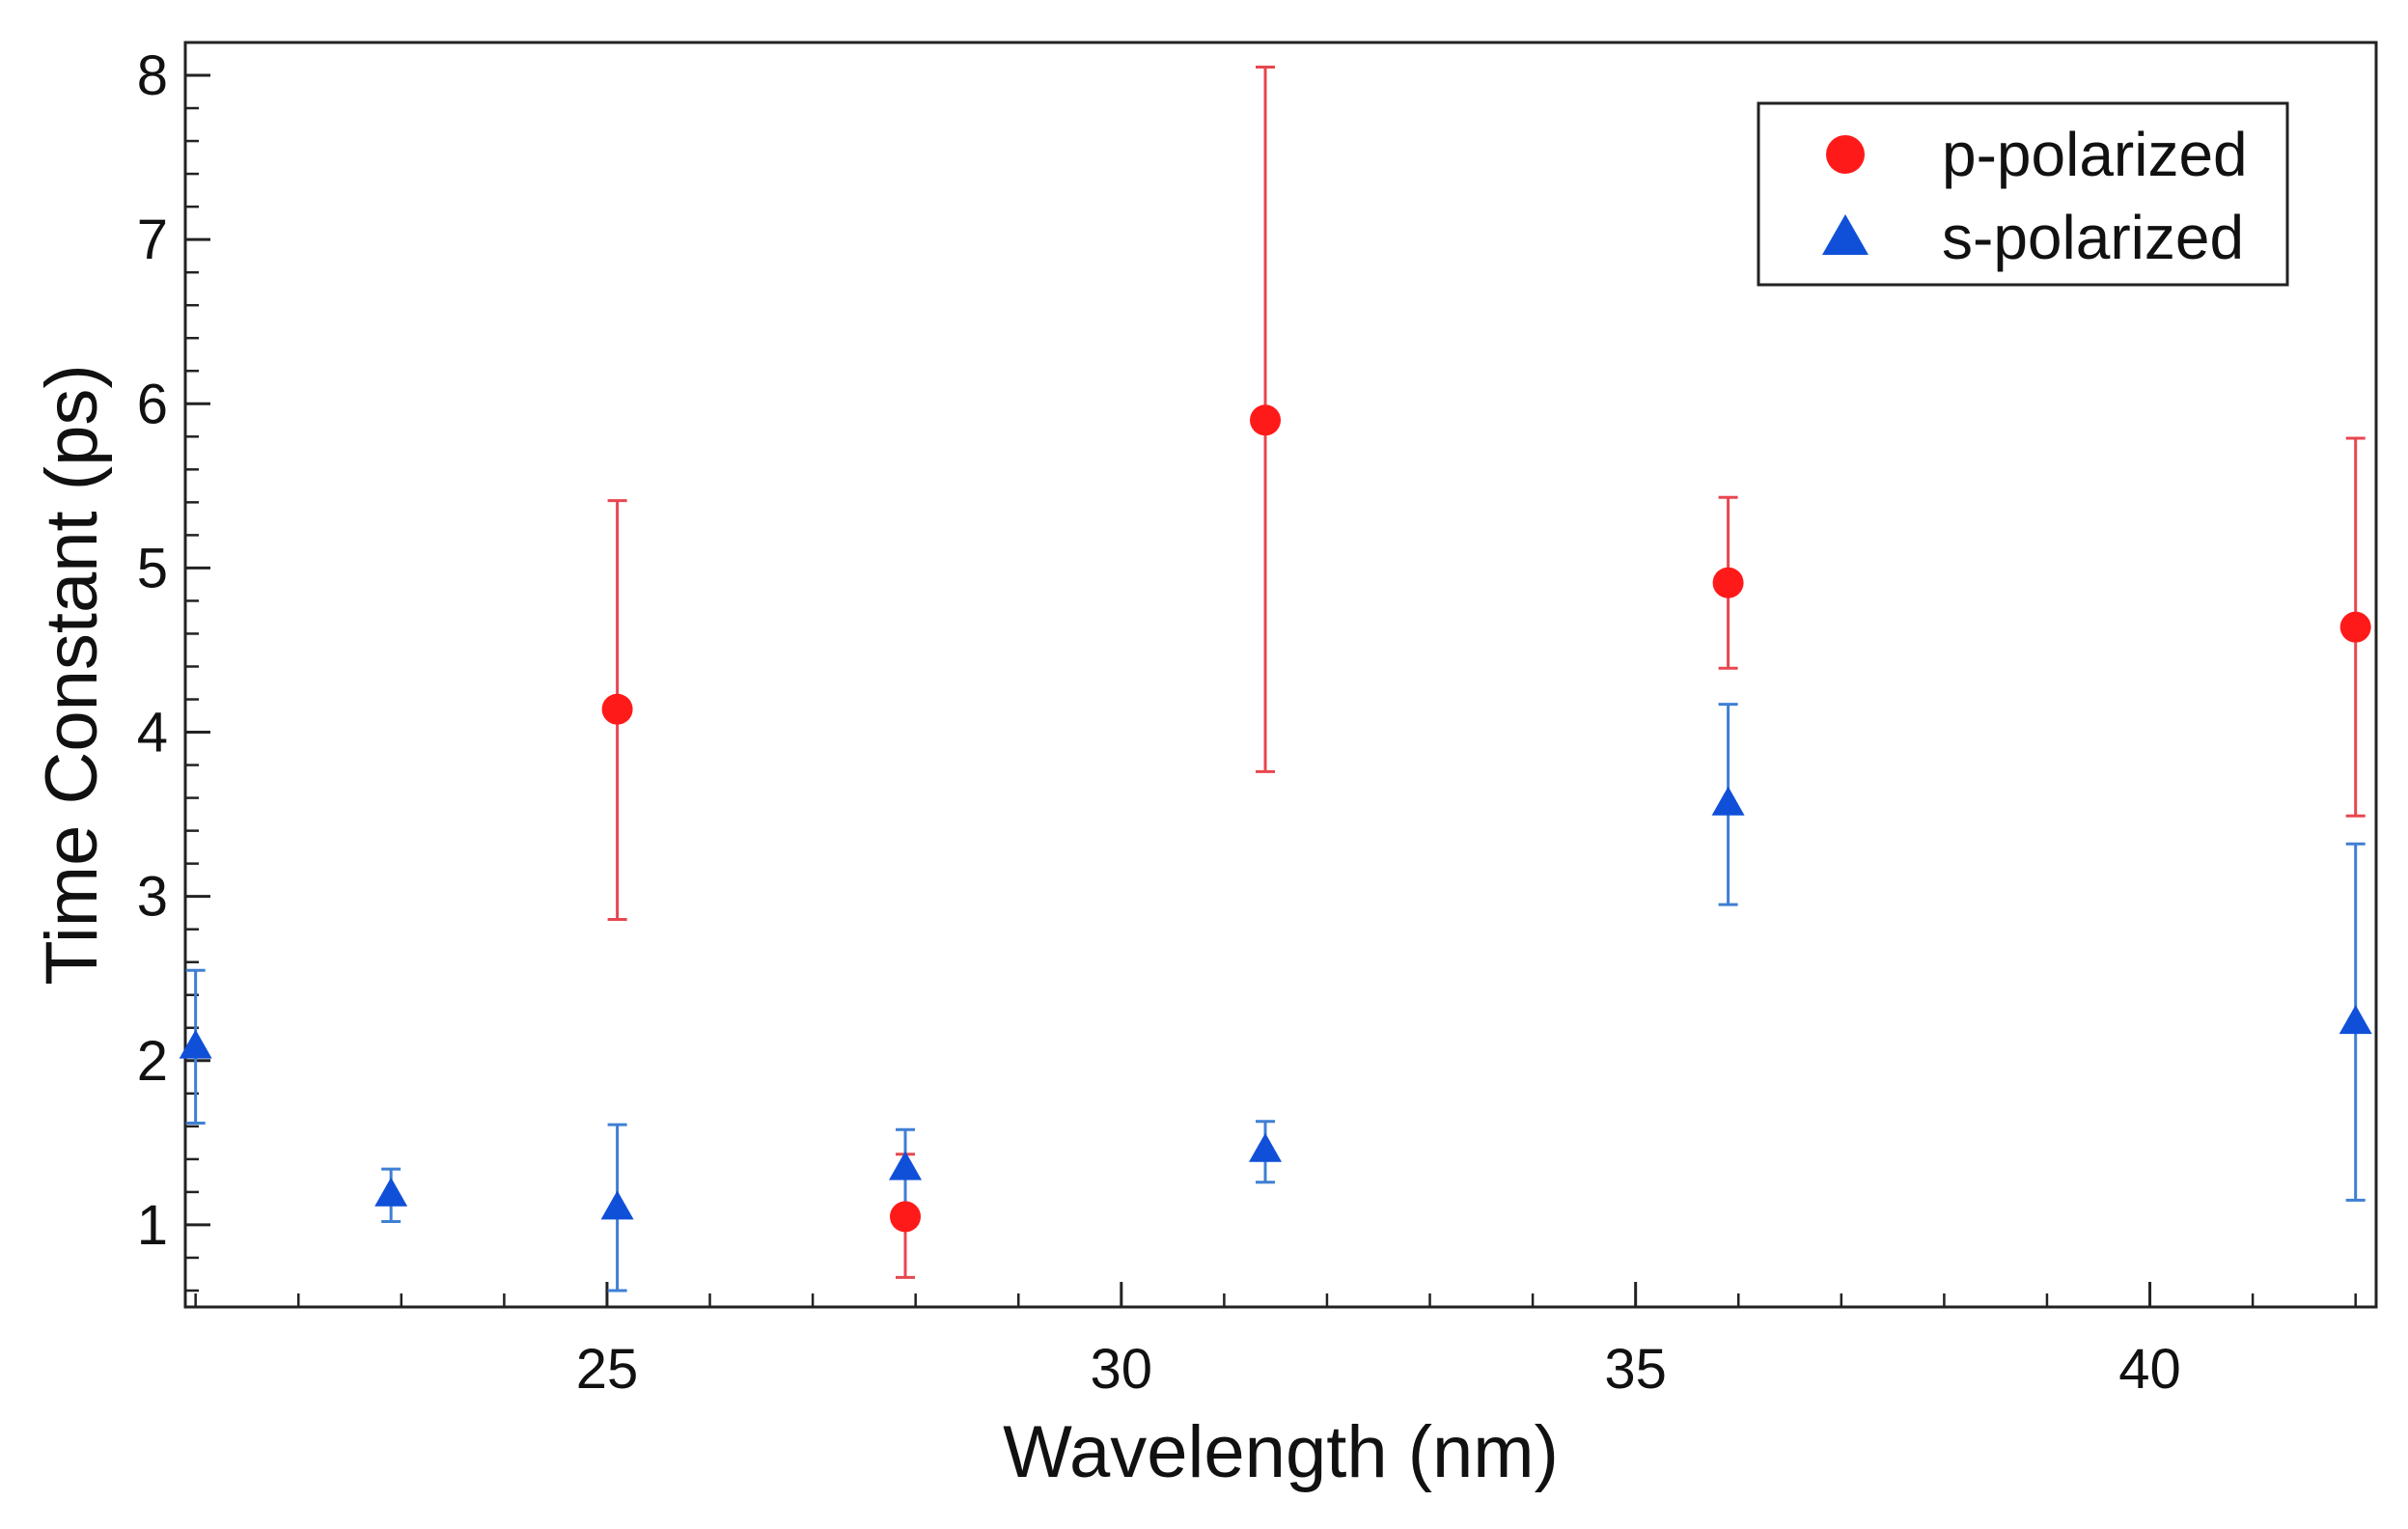  Describe the element at coordinates (153, 1225) in the screenshot. I see `y-tick-label: 1` at that location.